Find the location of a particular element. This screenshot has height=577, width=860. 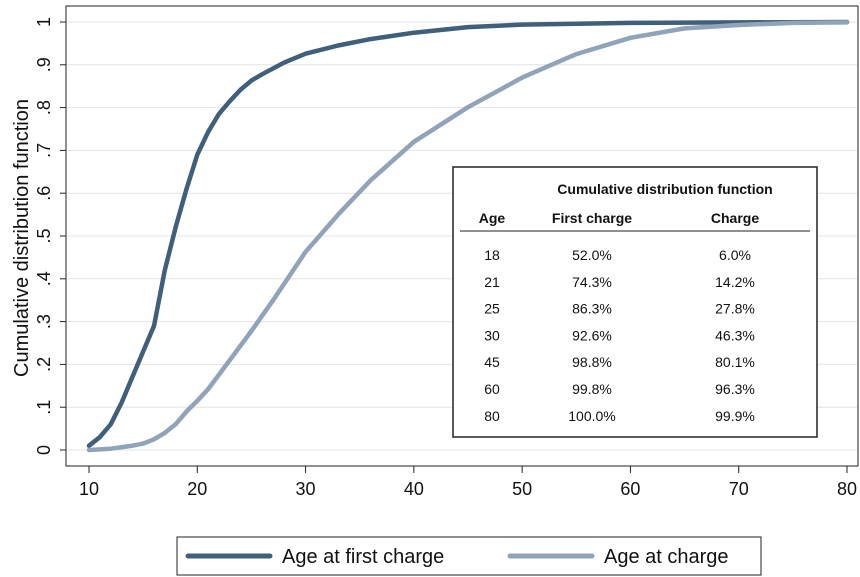

y-tick-label: .9 is located at coordinates (44, 64).